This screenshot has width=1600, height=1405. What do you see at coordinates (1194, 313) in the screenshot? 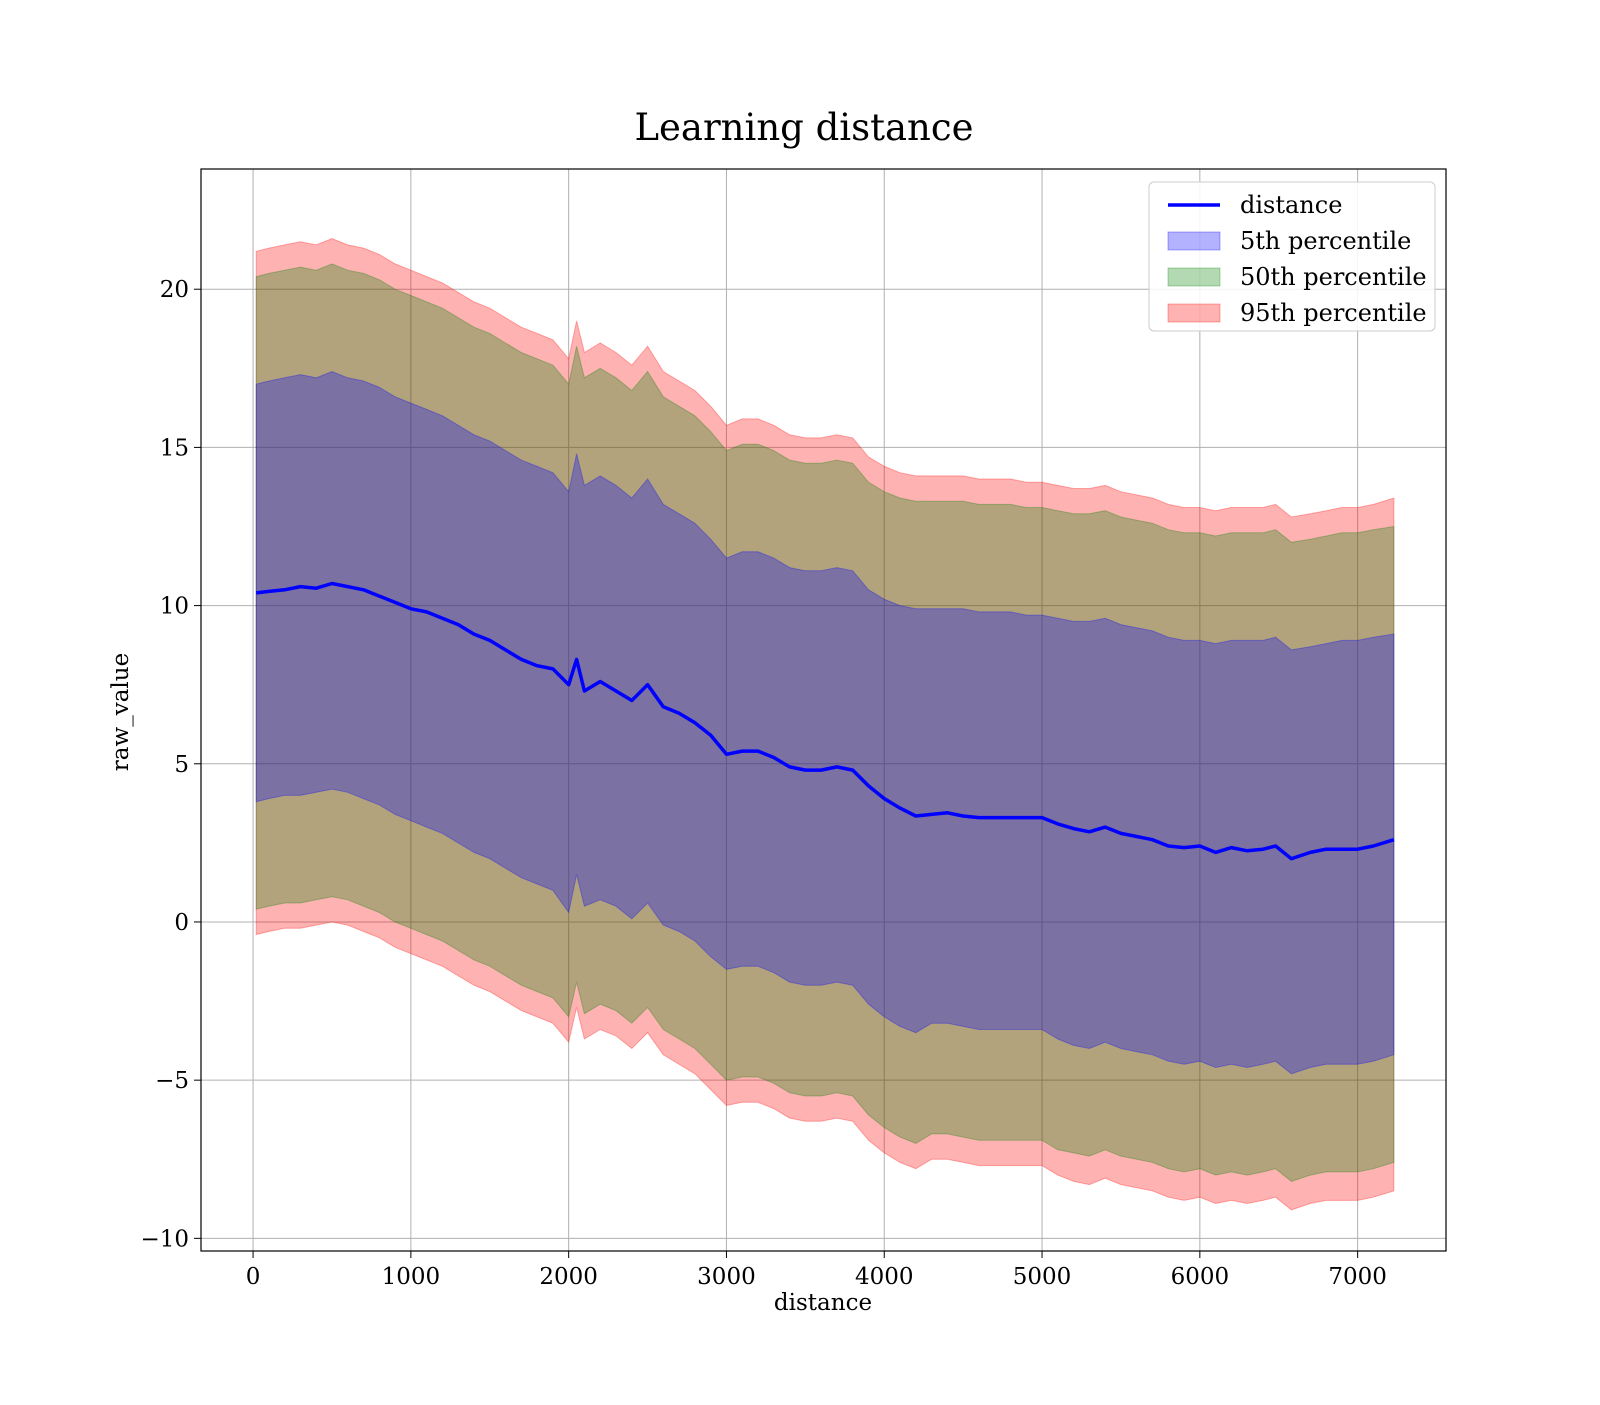
I see `legend-95th-percentile-swatch` at bounding box center [1194, 313].